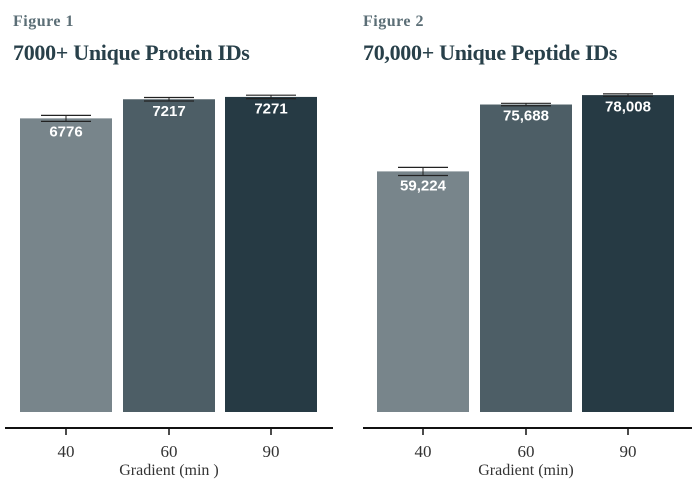 This screenshot has width=700, height=495. I want to click on figure-2-x-axis-label: Gradient (min), so click(526, 470).